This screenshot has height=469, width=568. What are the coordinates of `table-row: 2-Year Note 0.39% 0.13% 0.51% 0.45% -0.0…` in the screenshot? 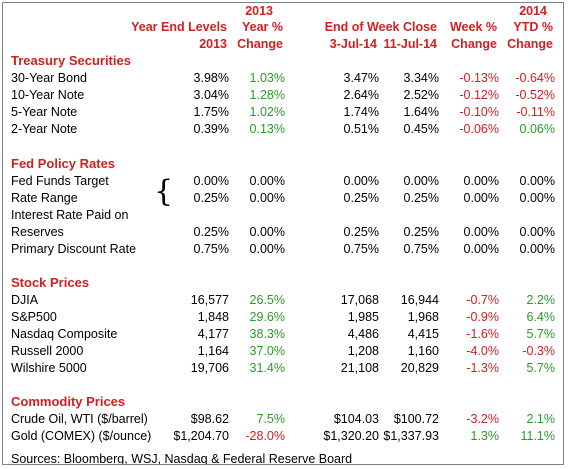 It's located at (283, 129).